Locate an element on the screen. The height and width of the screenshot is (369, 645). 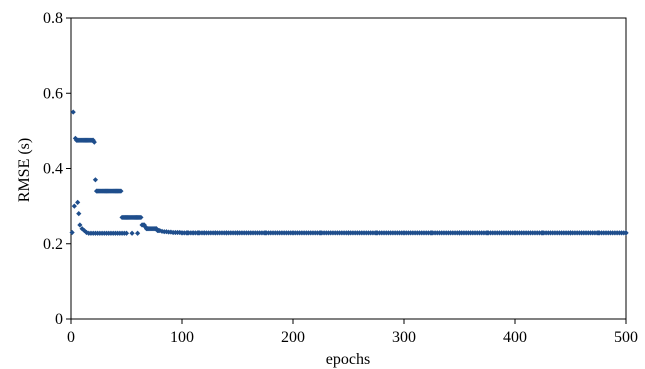
x-tick-label: 100 is located at coordinates (182, 337).